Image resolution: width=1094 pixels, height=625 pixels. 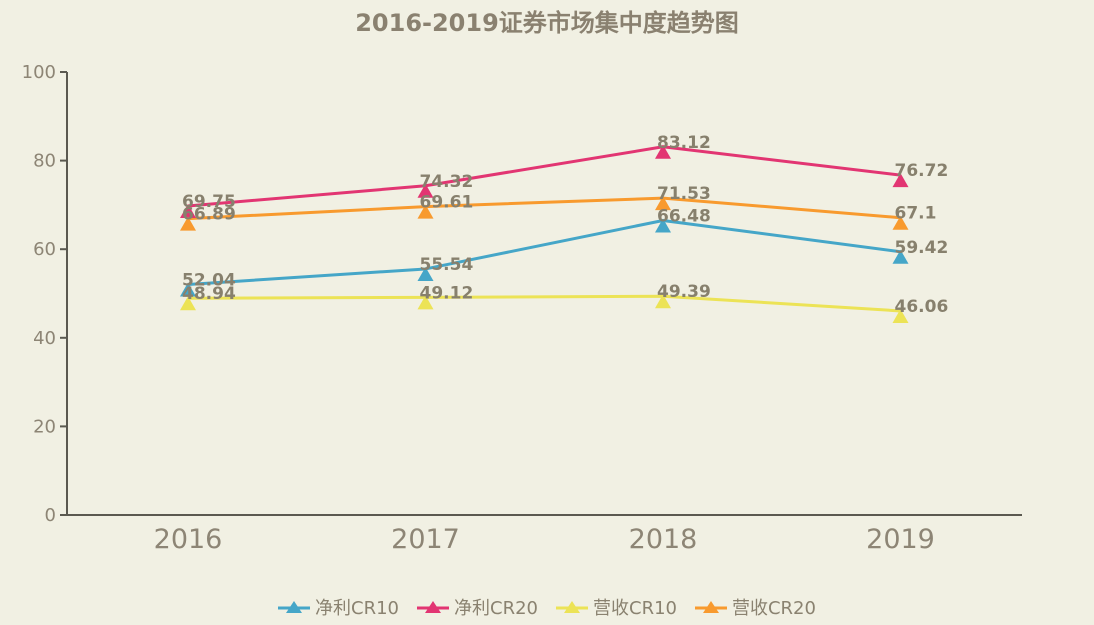 I want to click on legend-item-营收CR10: 营收CR10, so click(x=616, y=607).